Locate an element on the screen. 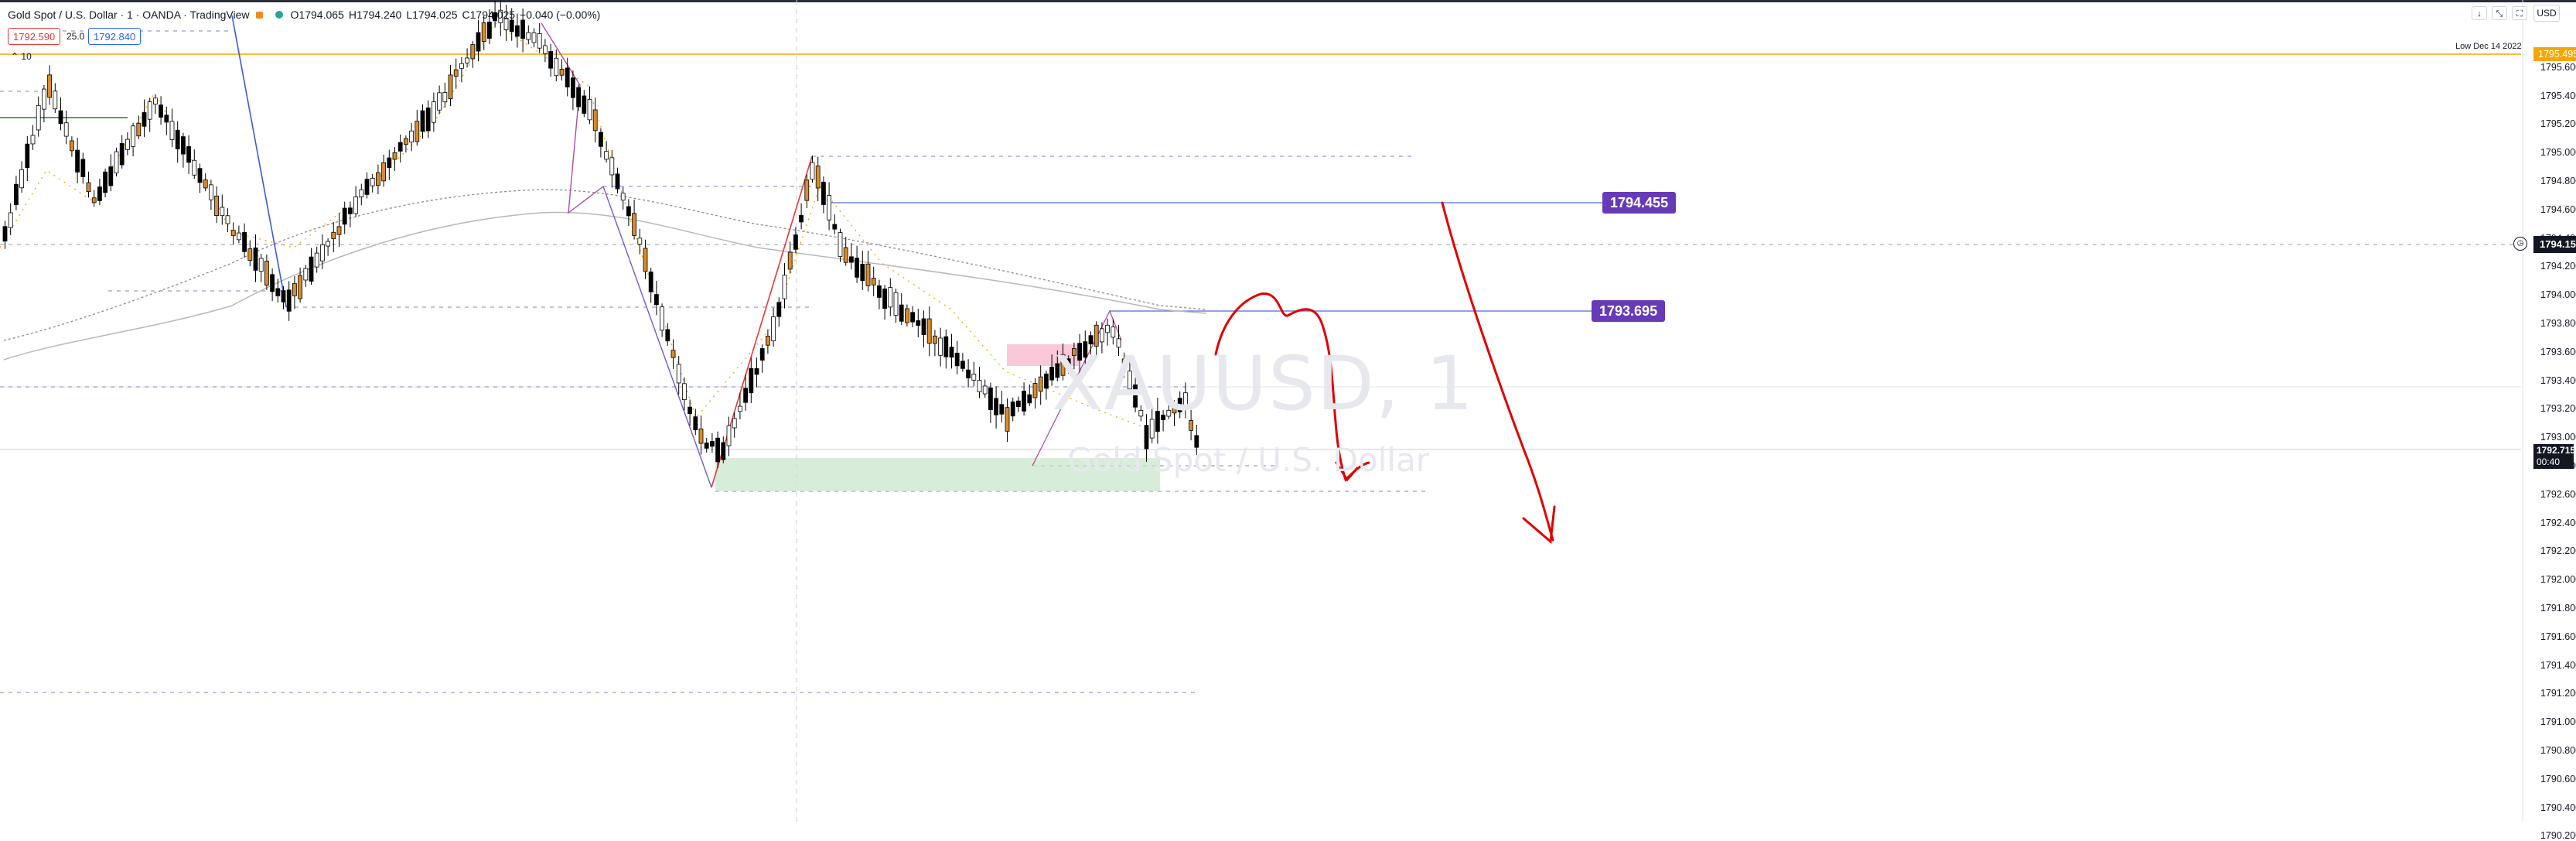  price-tick-label: 1795.400 is located at coordinates (2558, 96).